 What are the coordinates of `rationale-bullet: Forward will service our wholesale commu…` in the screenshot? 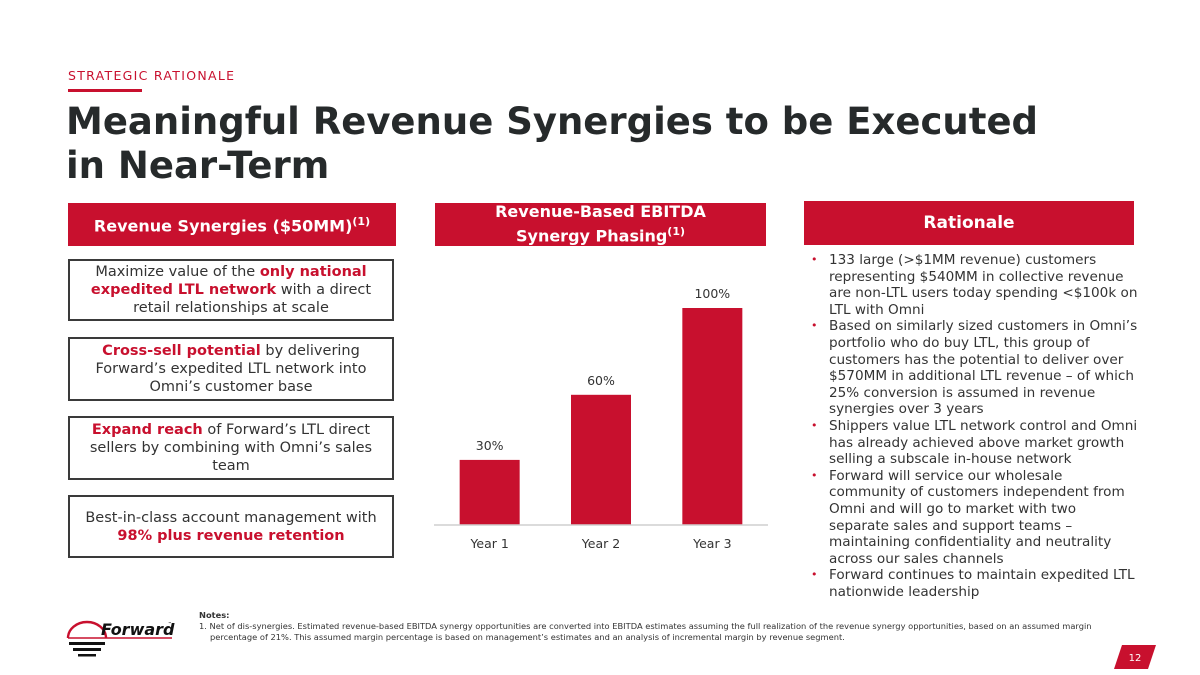 It's located at (973, 518).